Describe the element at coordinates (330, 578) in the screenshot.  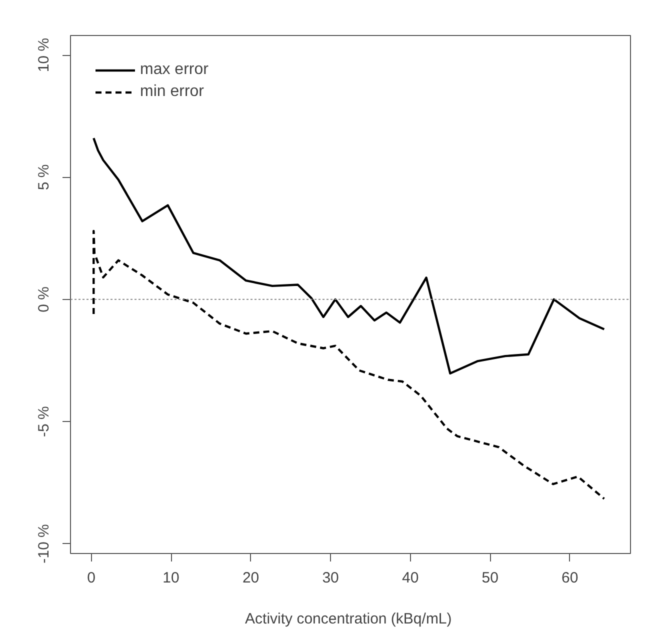
I see `x-tick-label: 30` at that location.